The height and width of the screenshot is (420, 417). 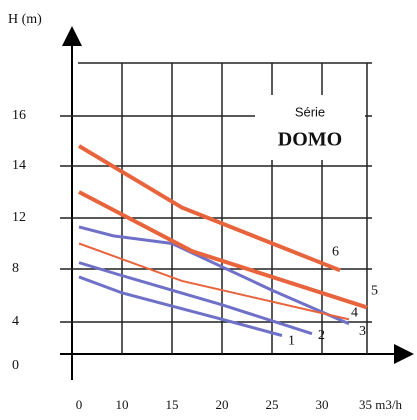 What do you see at coordinates (291, 341) in the screenshot?
I see `series-label: 1` at bounding box center [291, 341].